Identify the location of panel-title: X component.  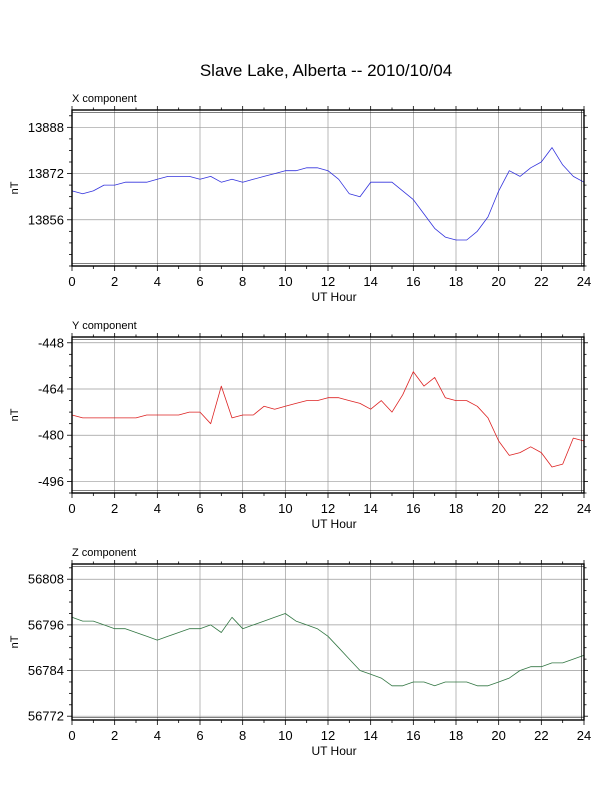
(104, 99).